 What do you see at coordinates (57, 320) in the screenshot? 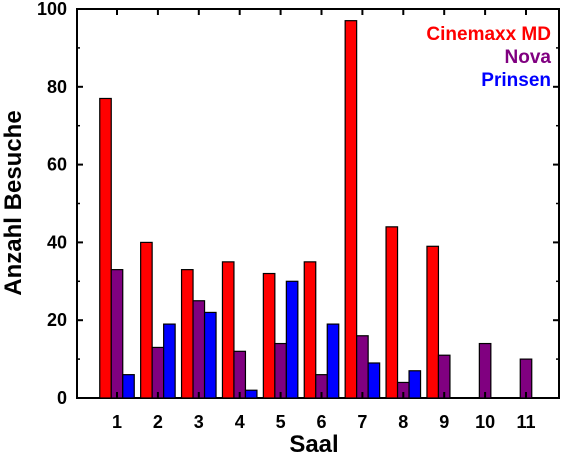
I see `y-tick-label: 20` at bounding box center [57, 320].